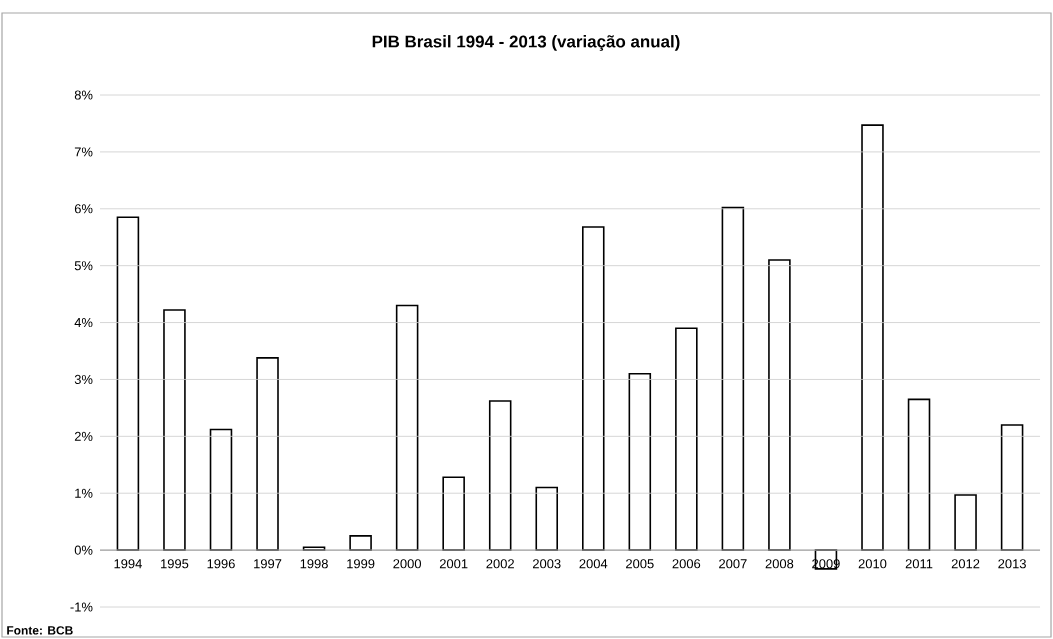  Describe the element at coordinates (83, 95) in the screenshot. I see `y-tick-label: 8%` at that location.